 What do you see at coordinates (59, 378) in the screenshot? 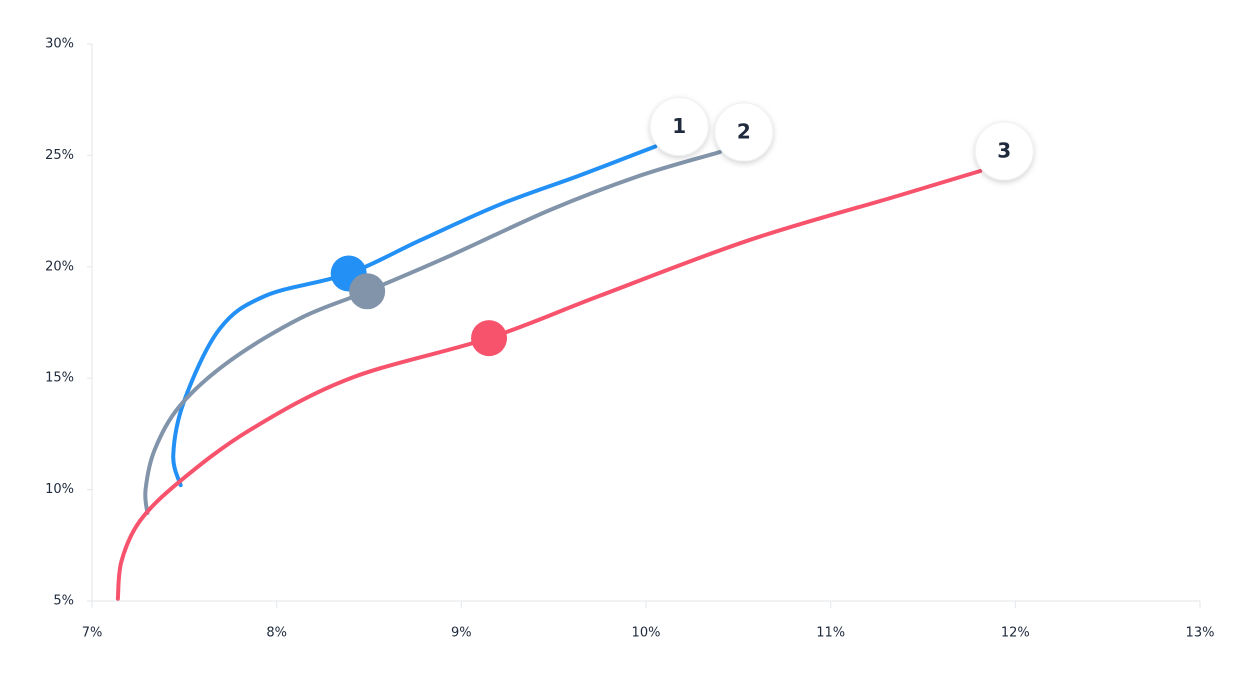
I see `y-tick-label: 15%` at bounding box center [59, 378].